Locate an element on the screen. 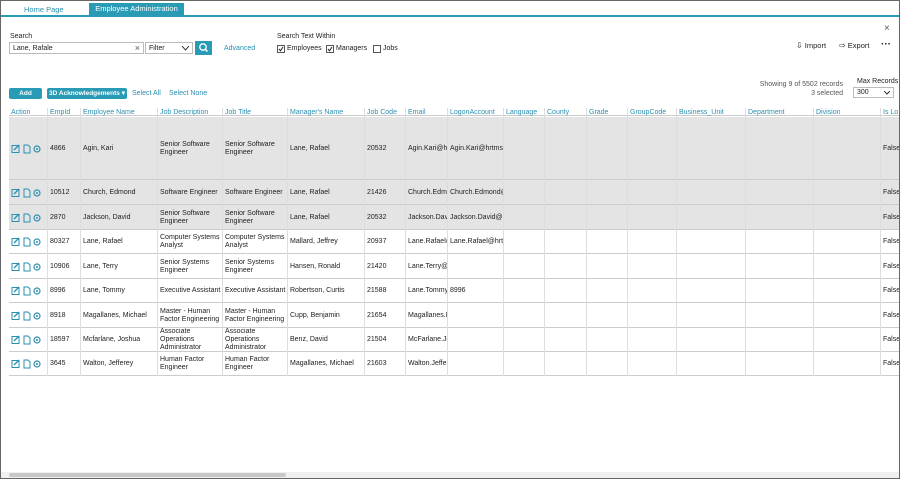 The height and width of the screenshot is (479, 900). cell-text: False is located at coordinates (891, 290).